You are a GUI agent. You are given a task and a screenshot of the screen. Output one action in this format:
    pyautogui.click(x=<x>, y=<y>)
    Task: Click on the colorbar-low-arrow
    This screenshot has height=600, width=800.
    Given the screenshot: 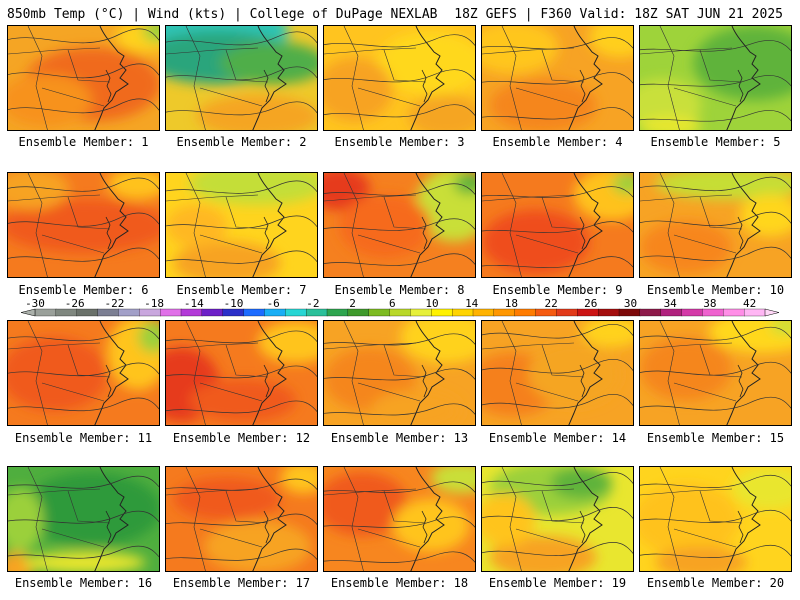 What is the action you would take?
    pyautogui.click(x=28, y=312)
    